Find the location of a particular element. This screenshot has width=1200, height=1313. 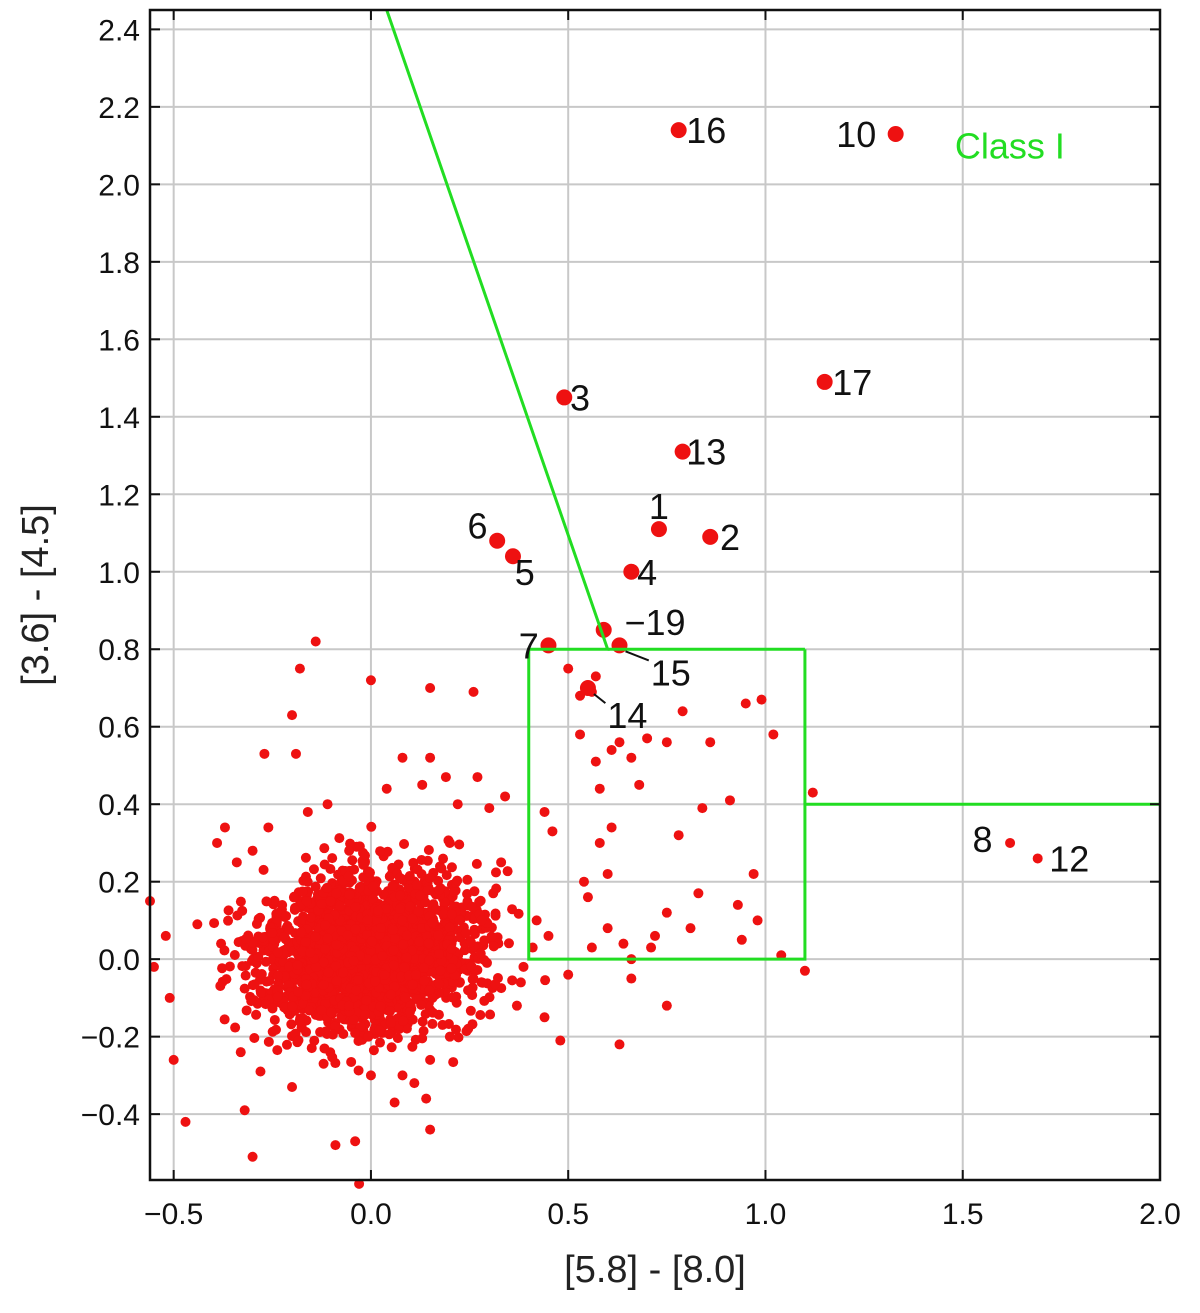

y-tick-label: 2.4 is located at coordinates (119, 30).